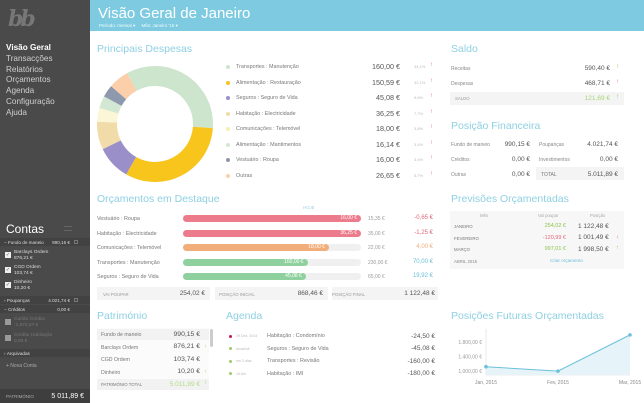 This screenshot has width=644, height=403. What do you see at coordinates (117, 25) in the screenshot?
I see `periodo-dropdown: Período: mensal ▾` at bounding box center [117, 25].